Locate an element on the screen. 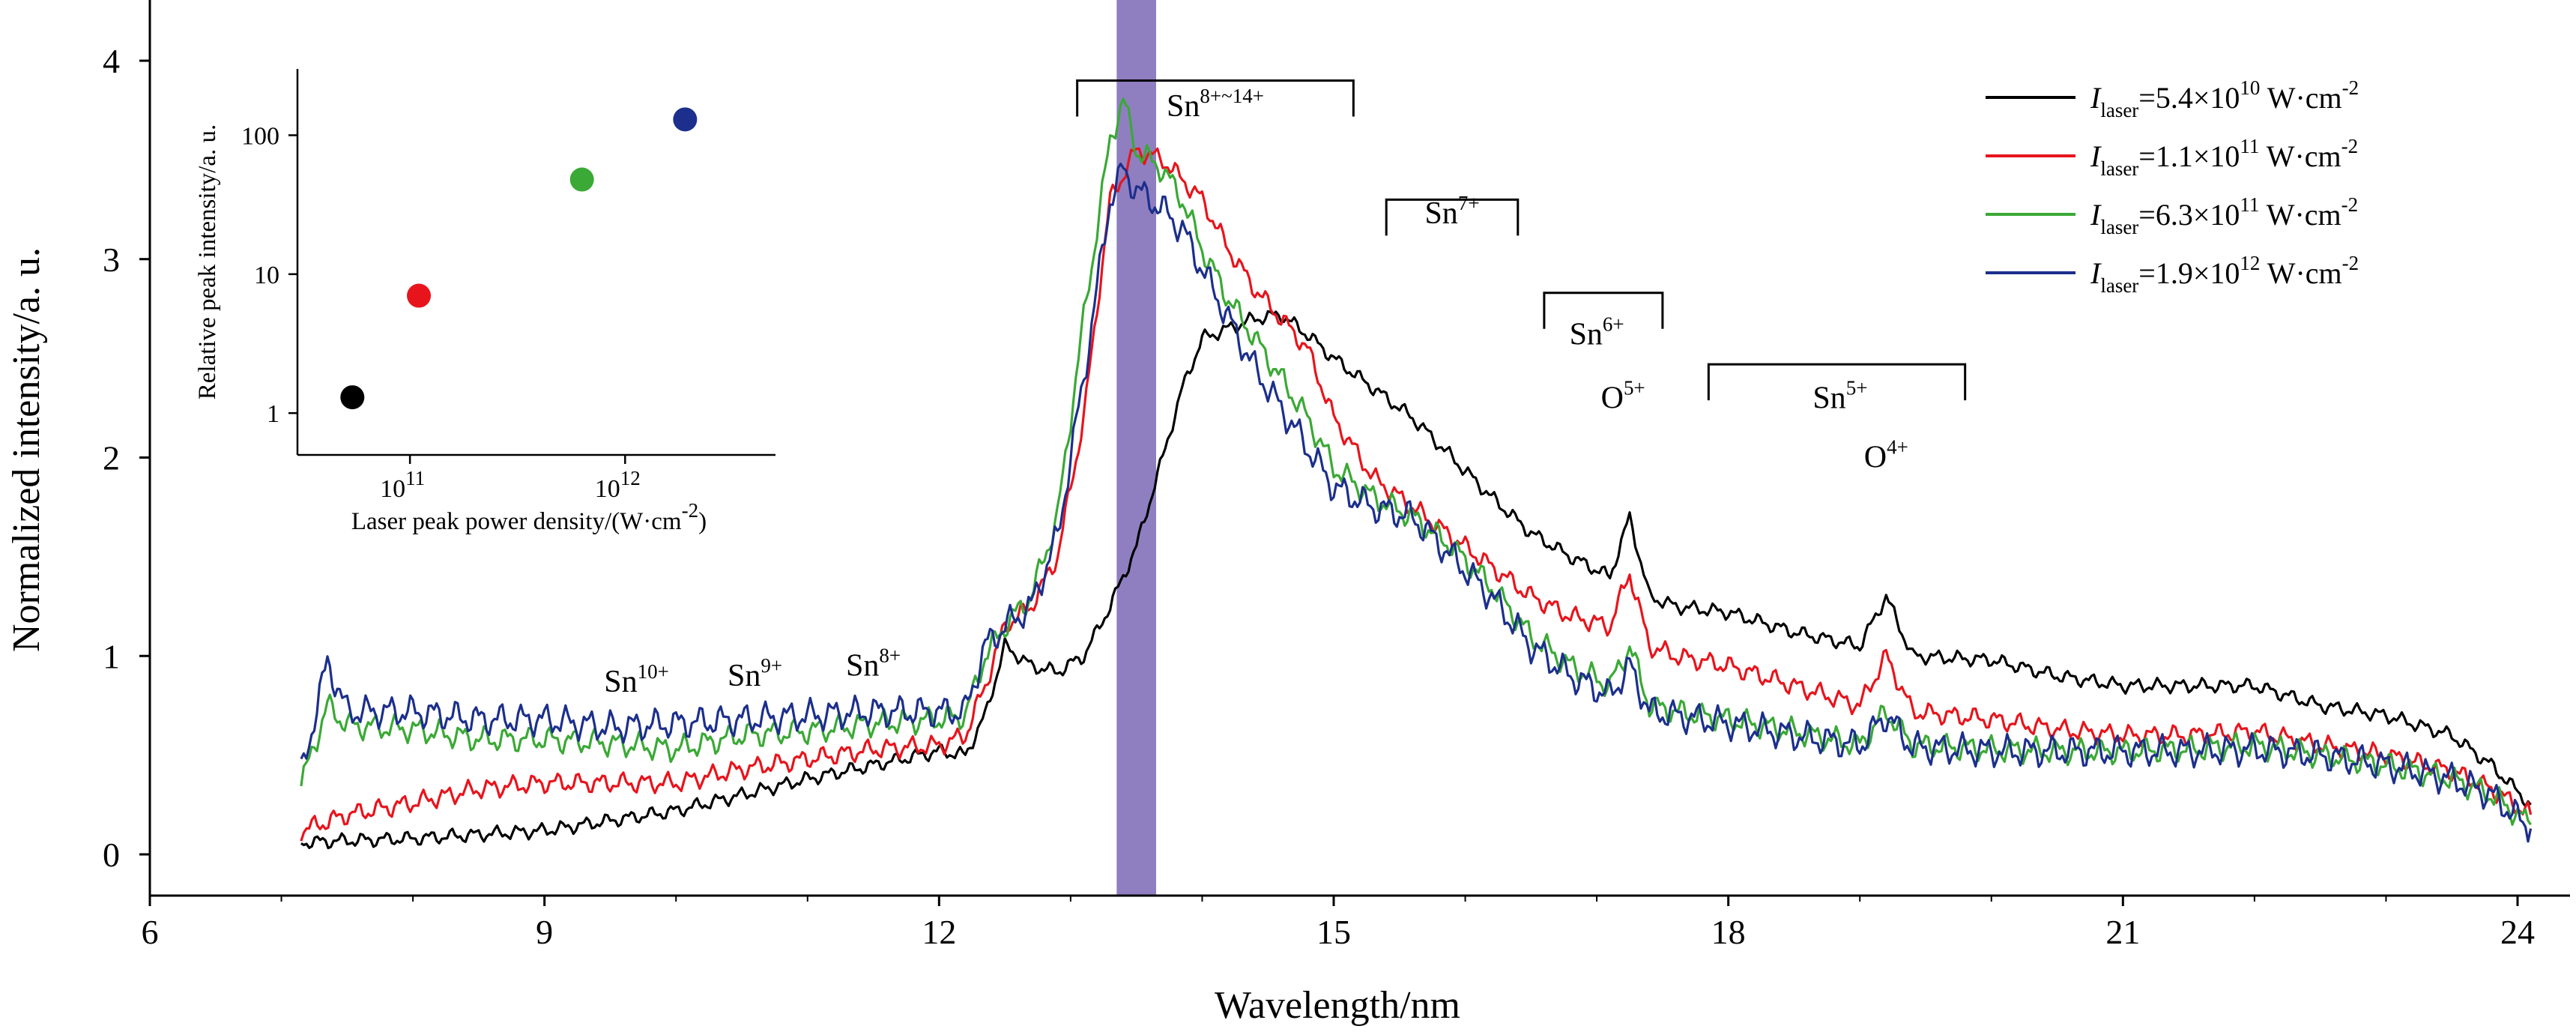  inset-x-axis-title: Laser peak power density/(W·cm-2) is located at coordinates (529, 517).